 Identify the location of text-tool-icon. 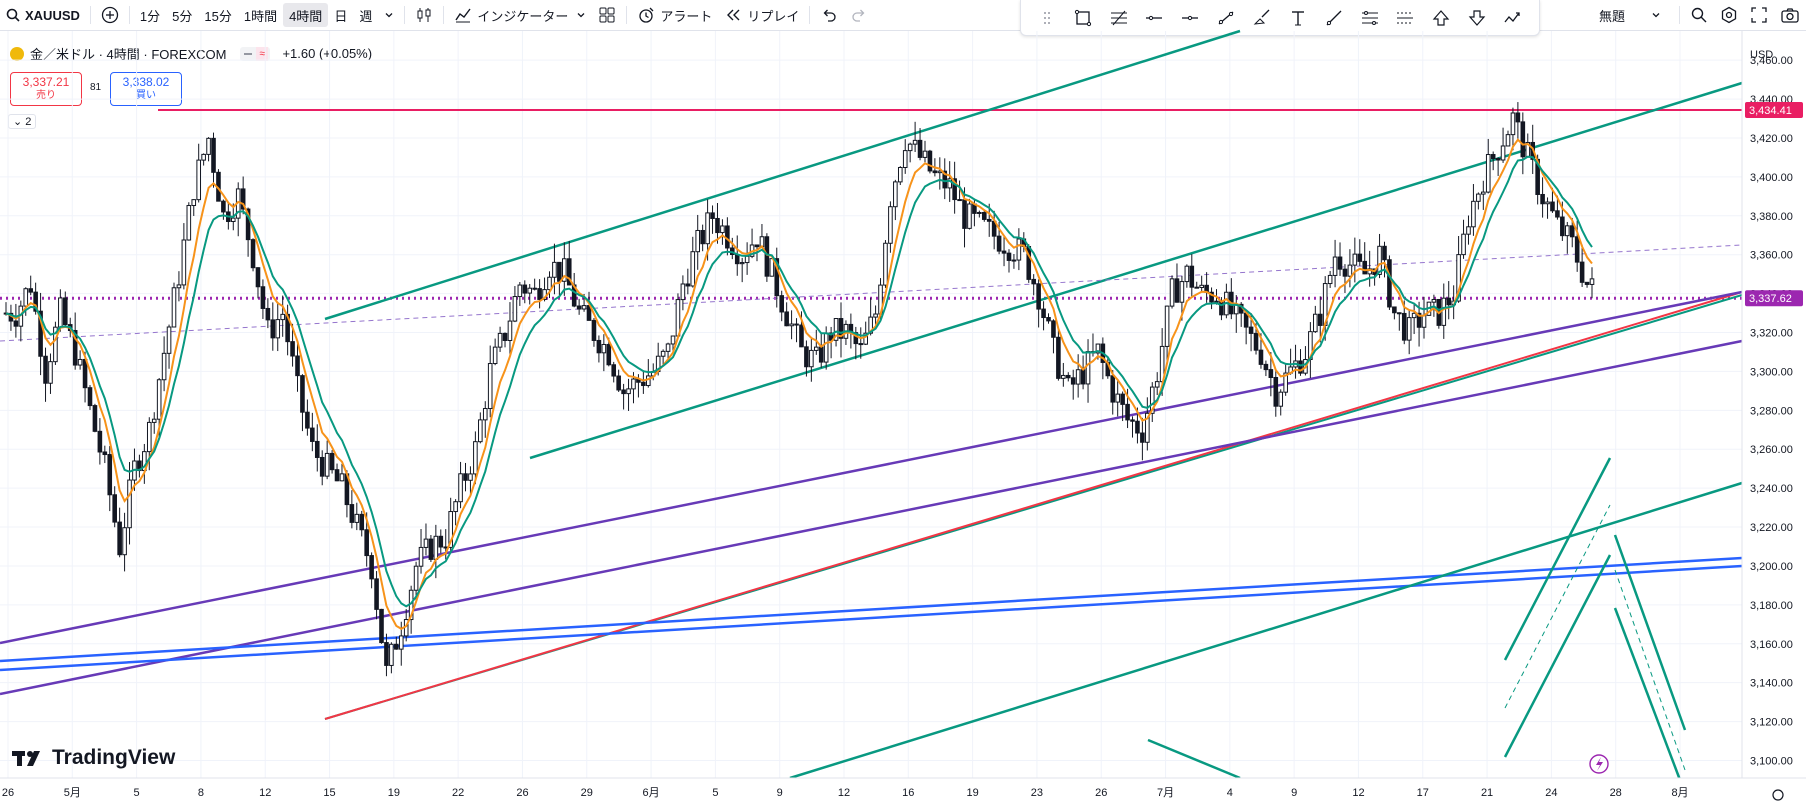
(1298, 18).